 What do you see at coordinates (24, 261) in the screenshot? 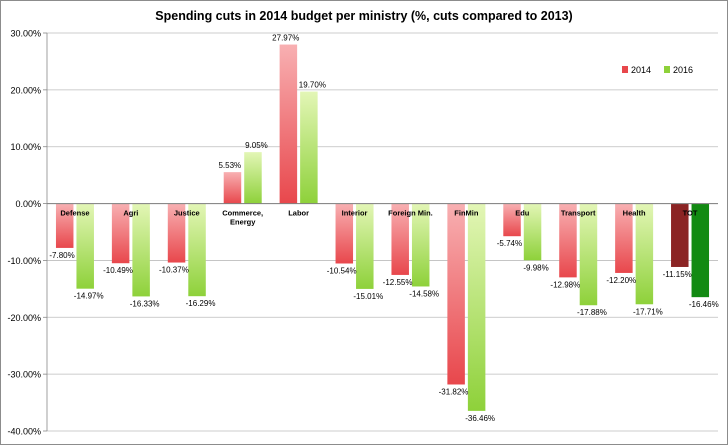
I see `y-tick-label: -10.00%` at bounding box center [24, 261].